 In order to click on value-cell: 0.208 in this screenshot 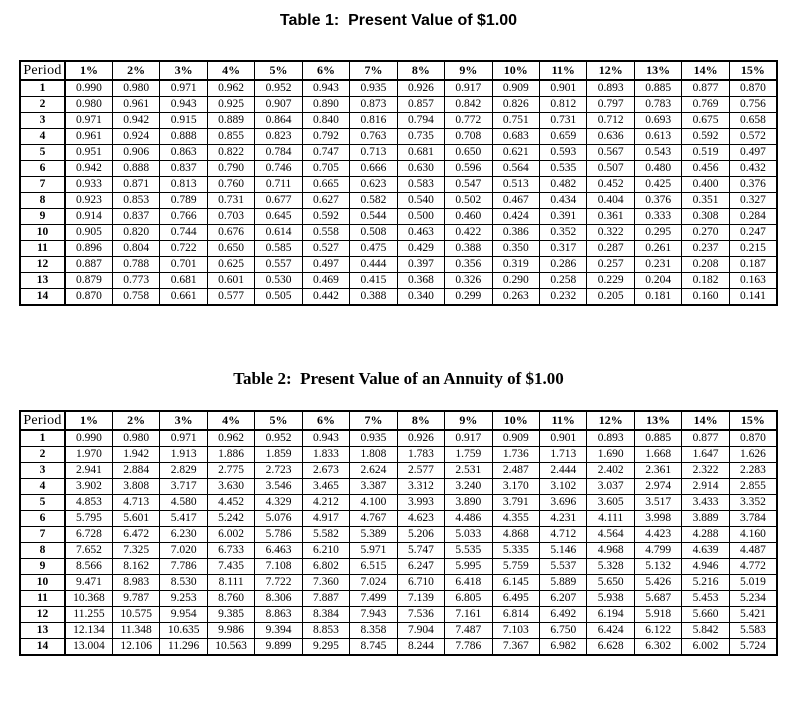, I will do `click(705, 264)`.